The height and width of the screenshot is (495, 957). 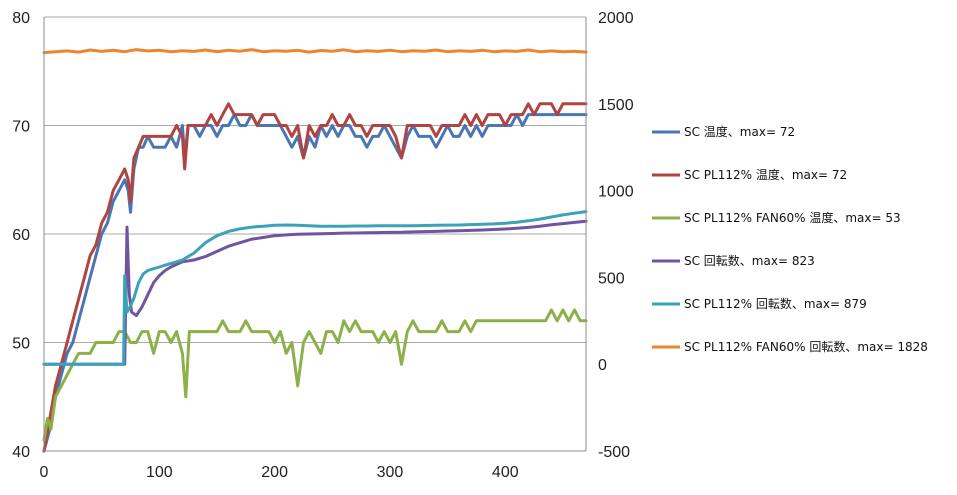 I want to click on y2-tick-label: 500, so click(x=611, y=278).